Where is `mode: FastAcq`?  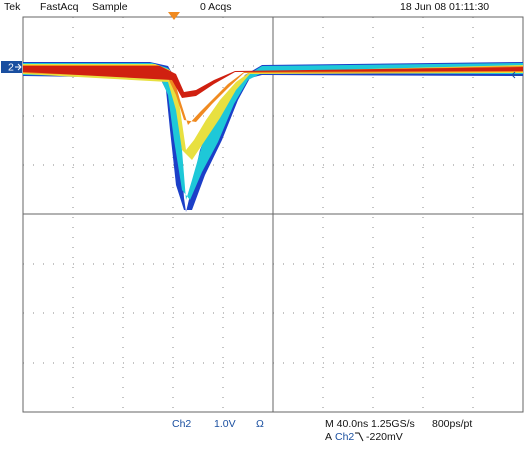
mode: FastAcq is located at coordinates (59, 7).